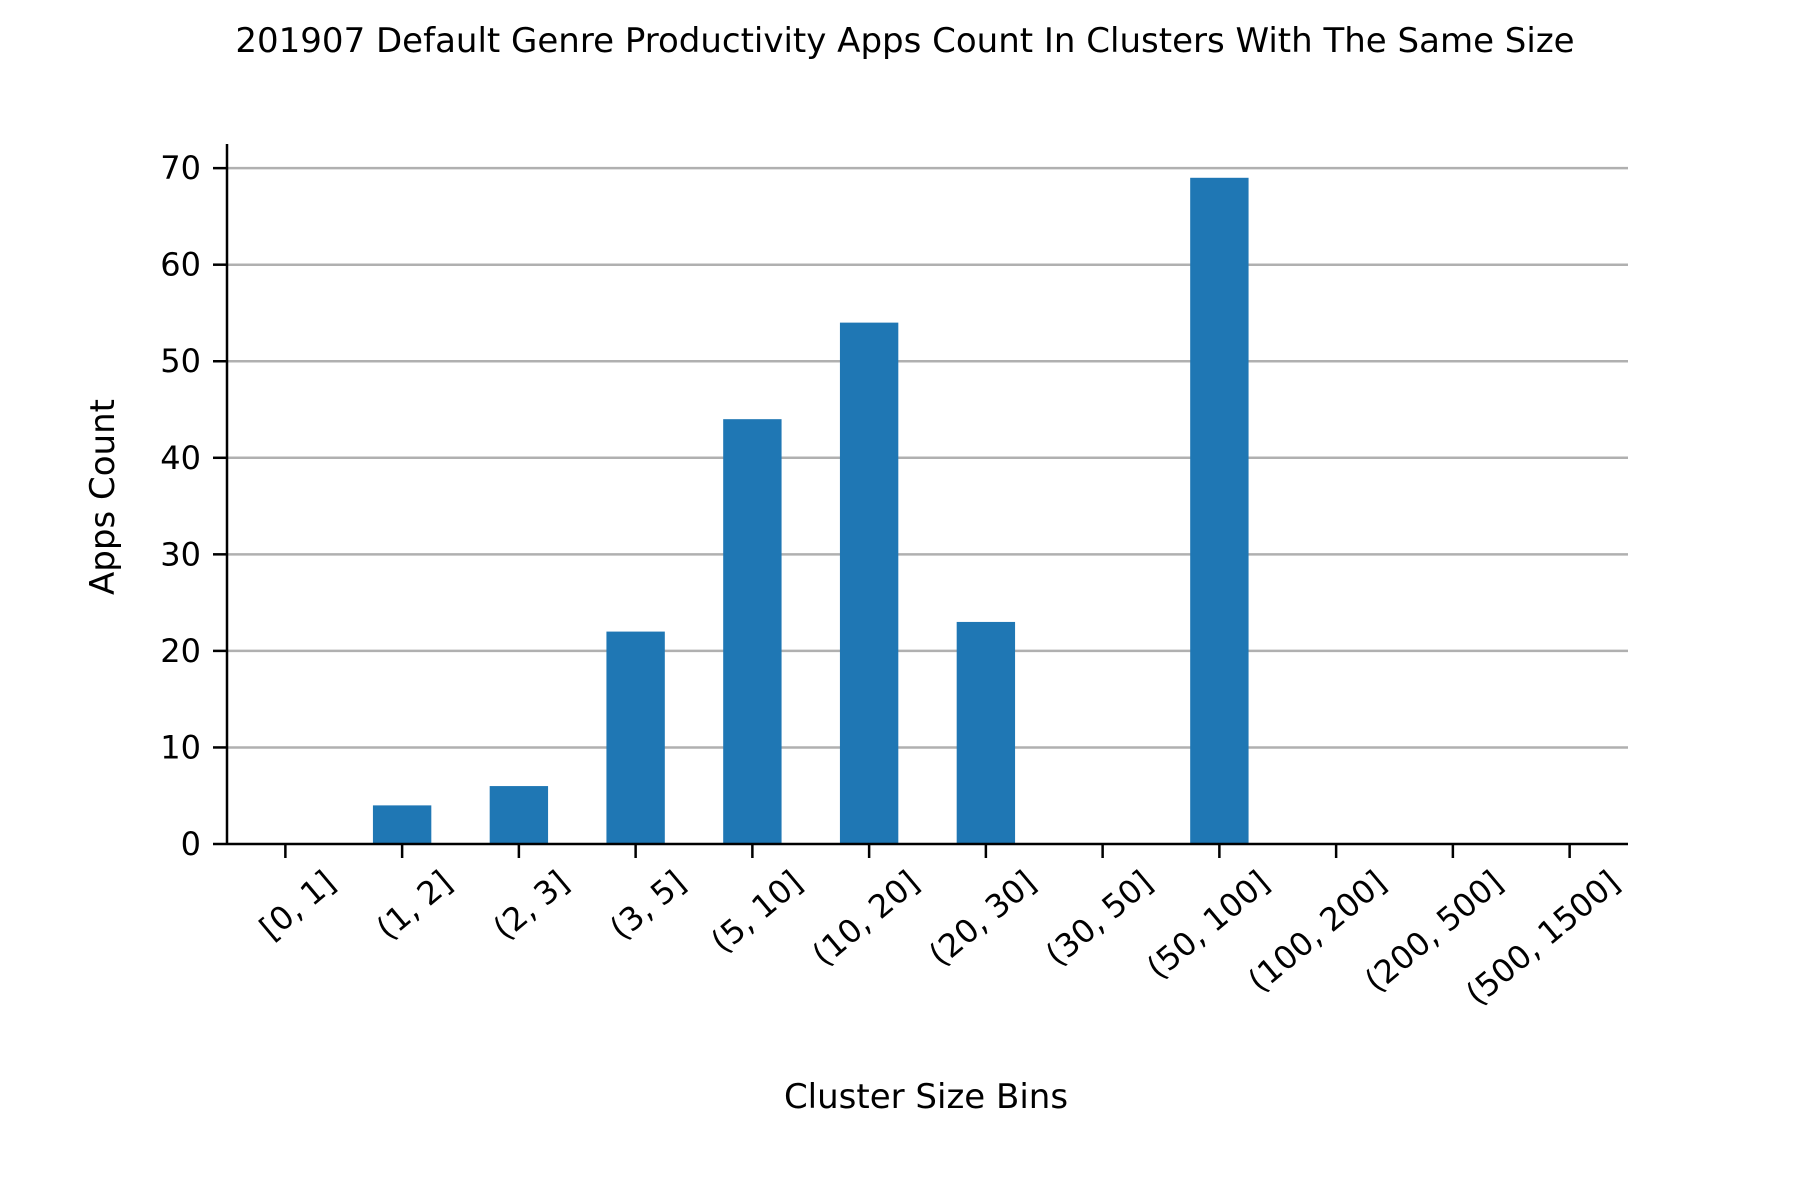 This screenshot has height=1200, width=1800. What do you see at coordinates (757, 911) in the screenshot?
I see `x-tick-label: (5, 10]` at bounding box center [757, 911].